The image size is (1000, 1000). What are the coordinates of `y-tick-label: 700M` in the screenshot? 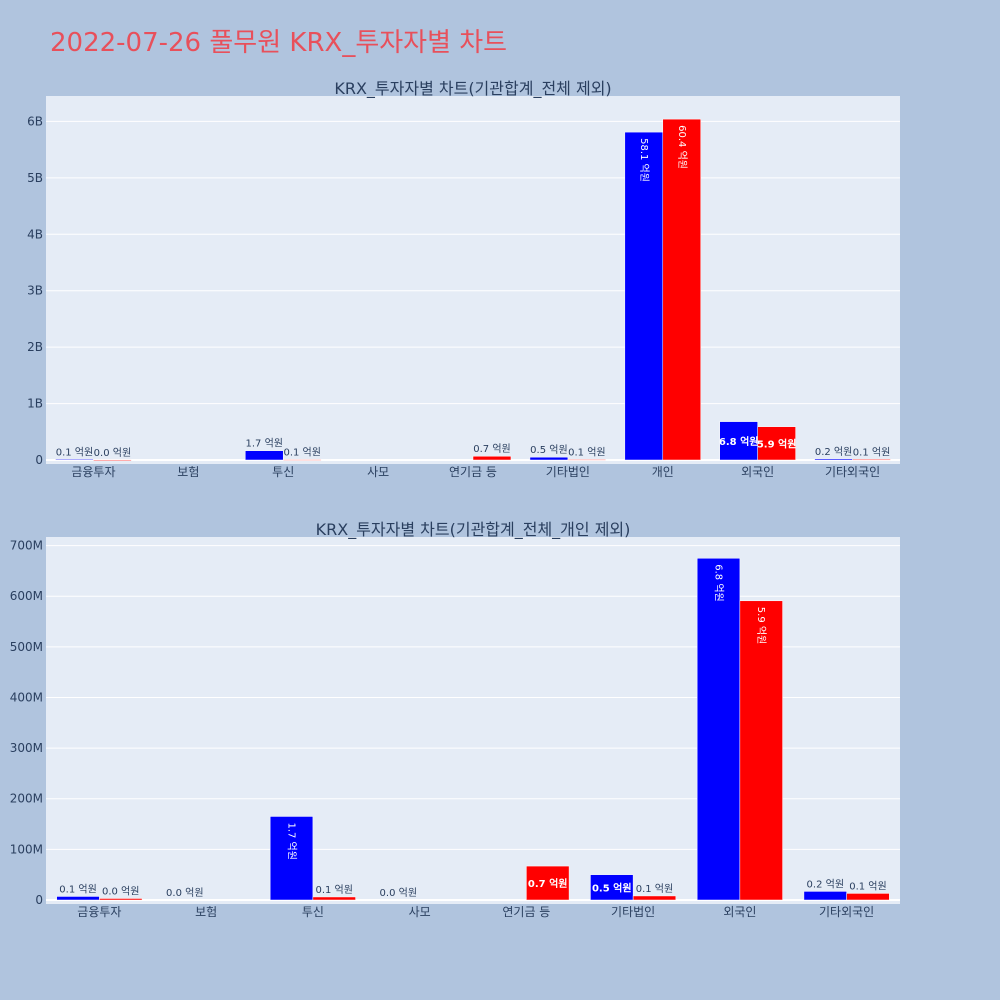 It's located at (26, 546).